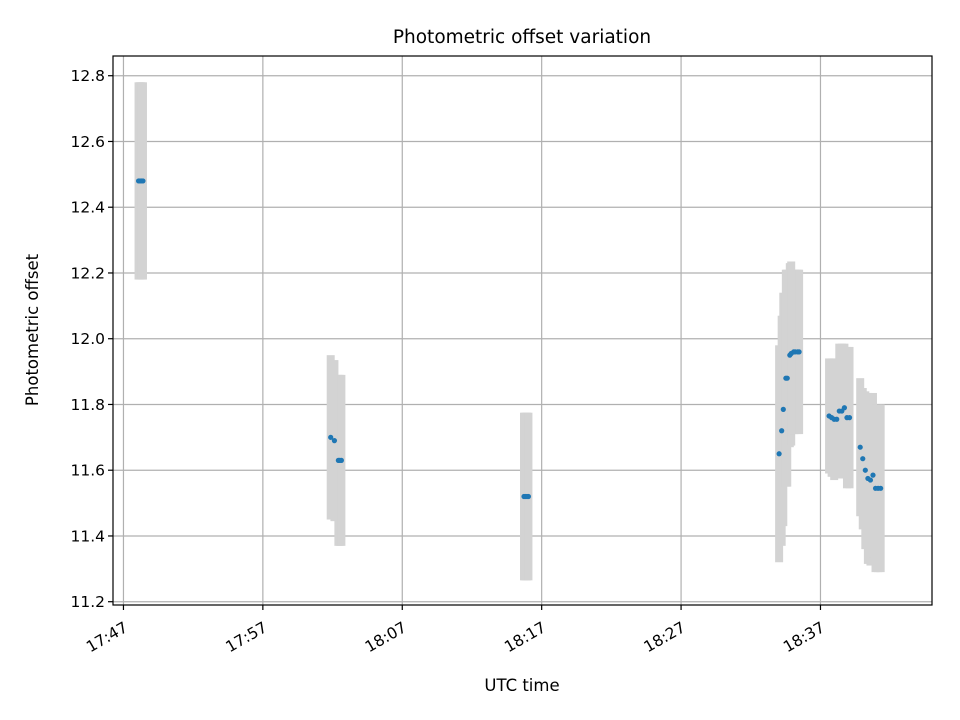 This screenshot has height=720, width=960. What do you see at coordinates (87, 339) in the screenshot?
I see `y-tick-label: 12.0` at bounding box center [87, 339].